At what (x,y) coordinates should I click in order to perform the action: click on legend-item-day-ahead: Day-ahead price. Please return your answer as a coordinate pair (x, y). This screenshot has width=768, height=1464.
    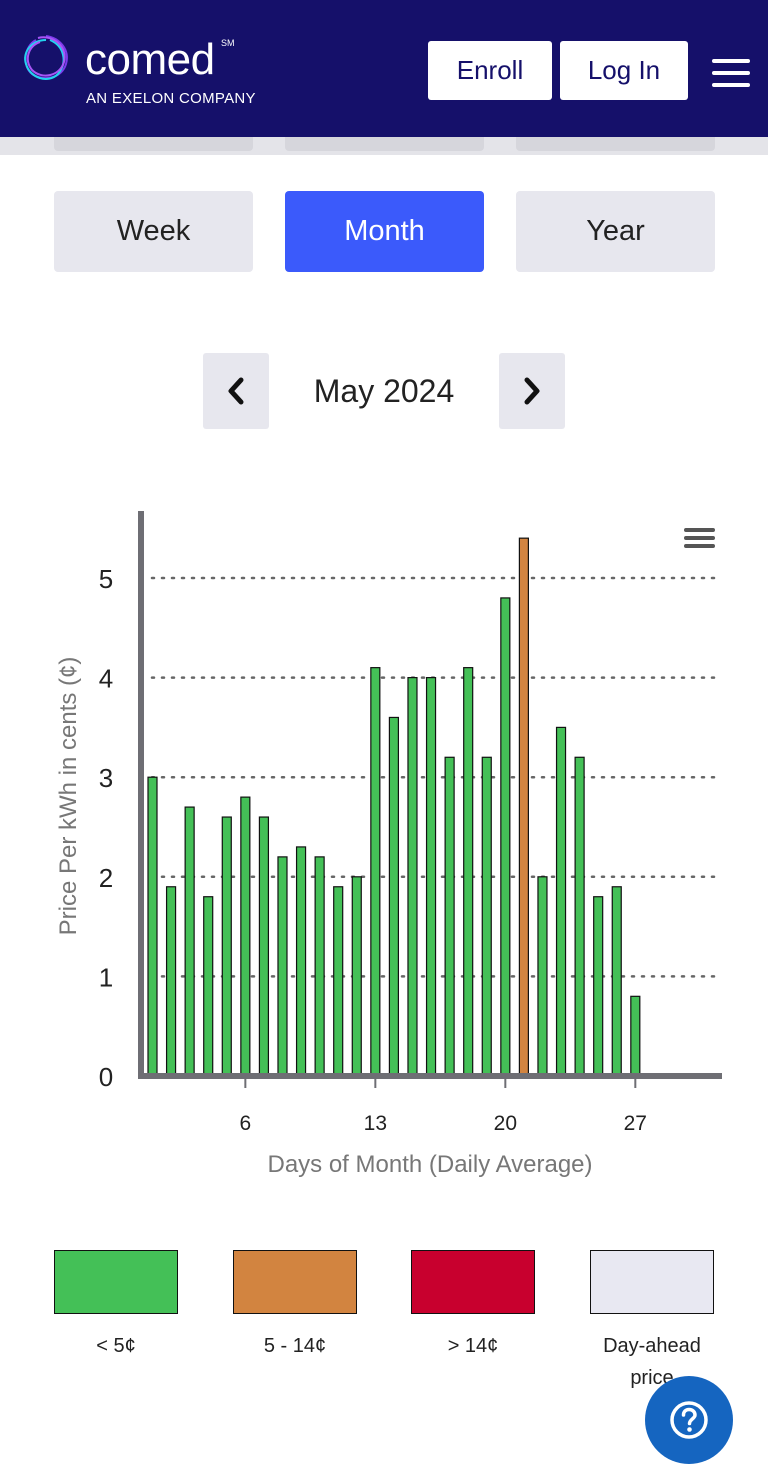
    Looking at the image, I should click on (652, 1322).